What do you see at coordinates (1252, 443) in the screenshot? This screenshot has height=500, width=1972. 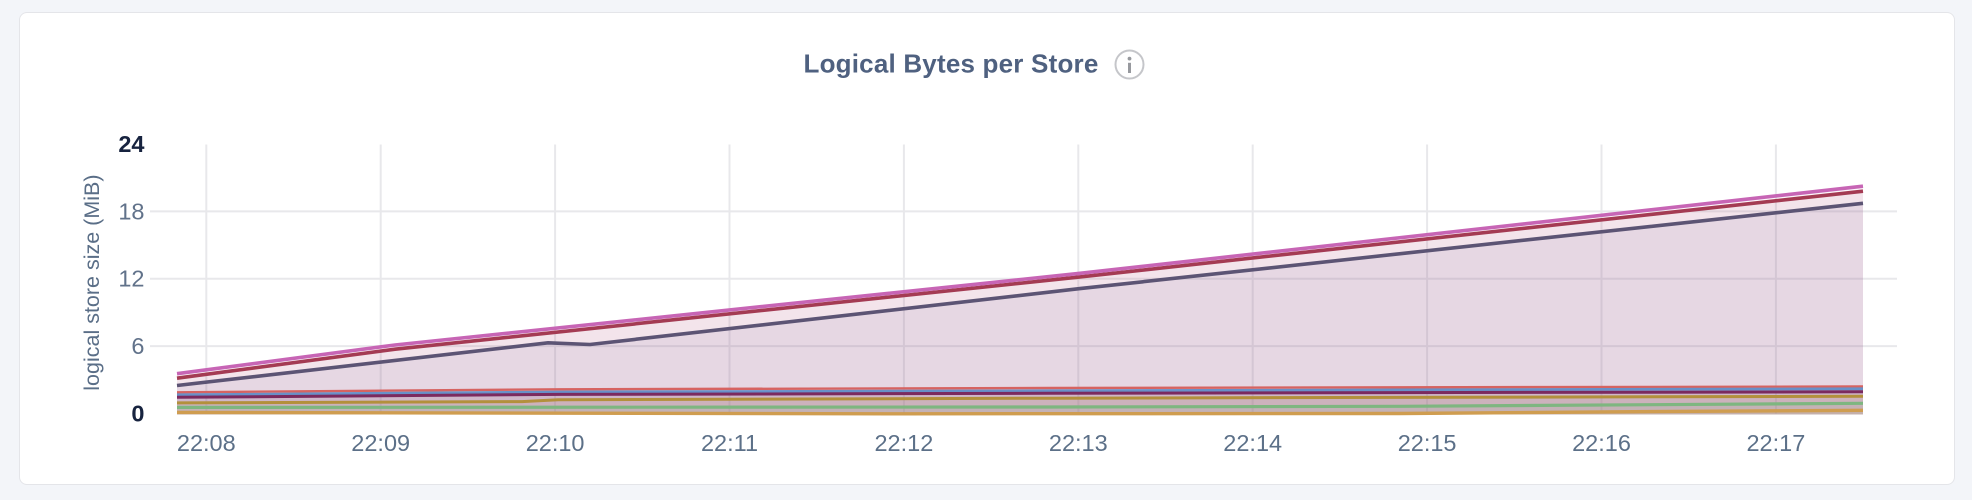 I see `svg-text: 22:14` at bounding box center [1252, 443].